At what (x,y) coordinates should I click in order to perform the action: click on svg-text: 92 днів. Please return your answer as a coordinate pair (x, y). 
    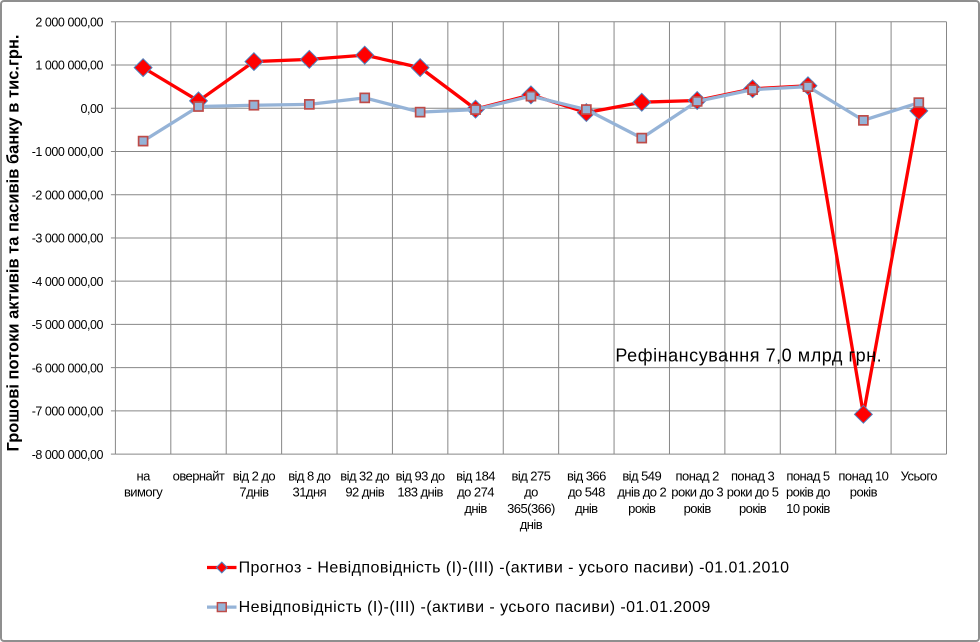
    Looking at the image, I should click on (364, 492).